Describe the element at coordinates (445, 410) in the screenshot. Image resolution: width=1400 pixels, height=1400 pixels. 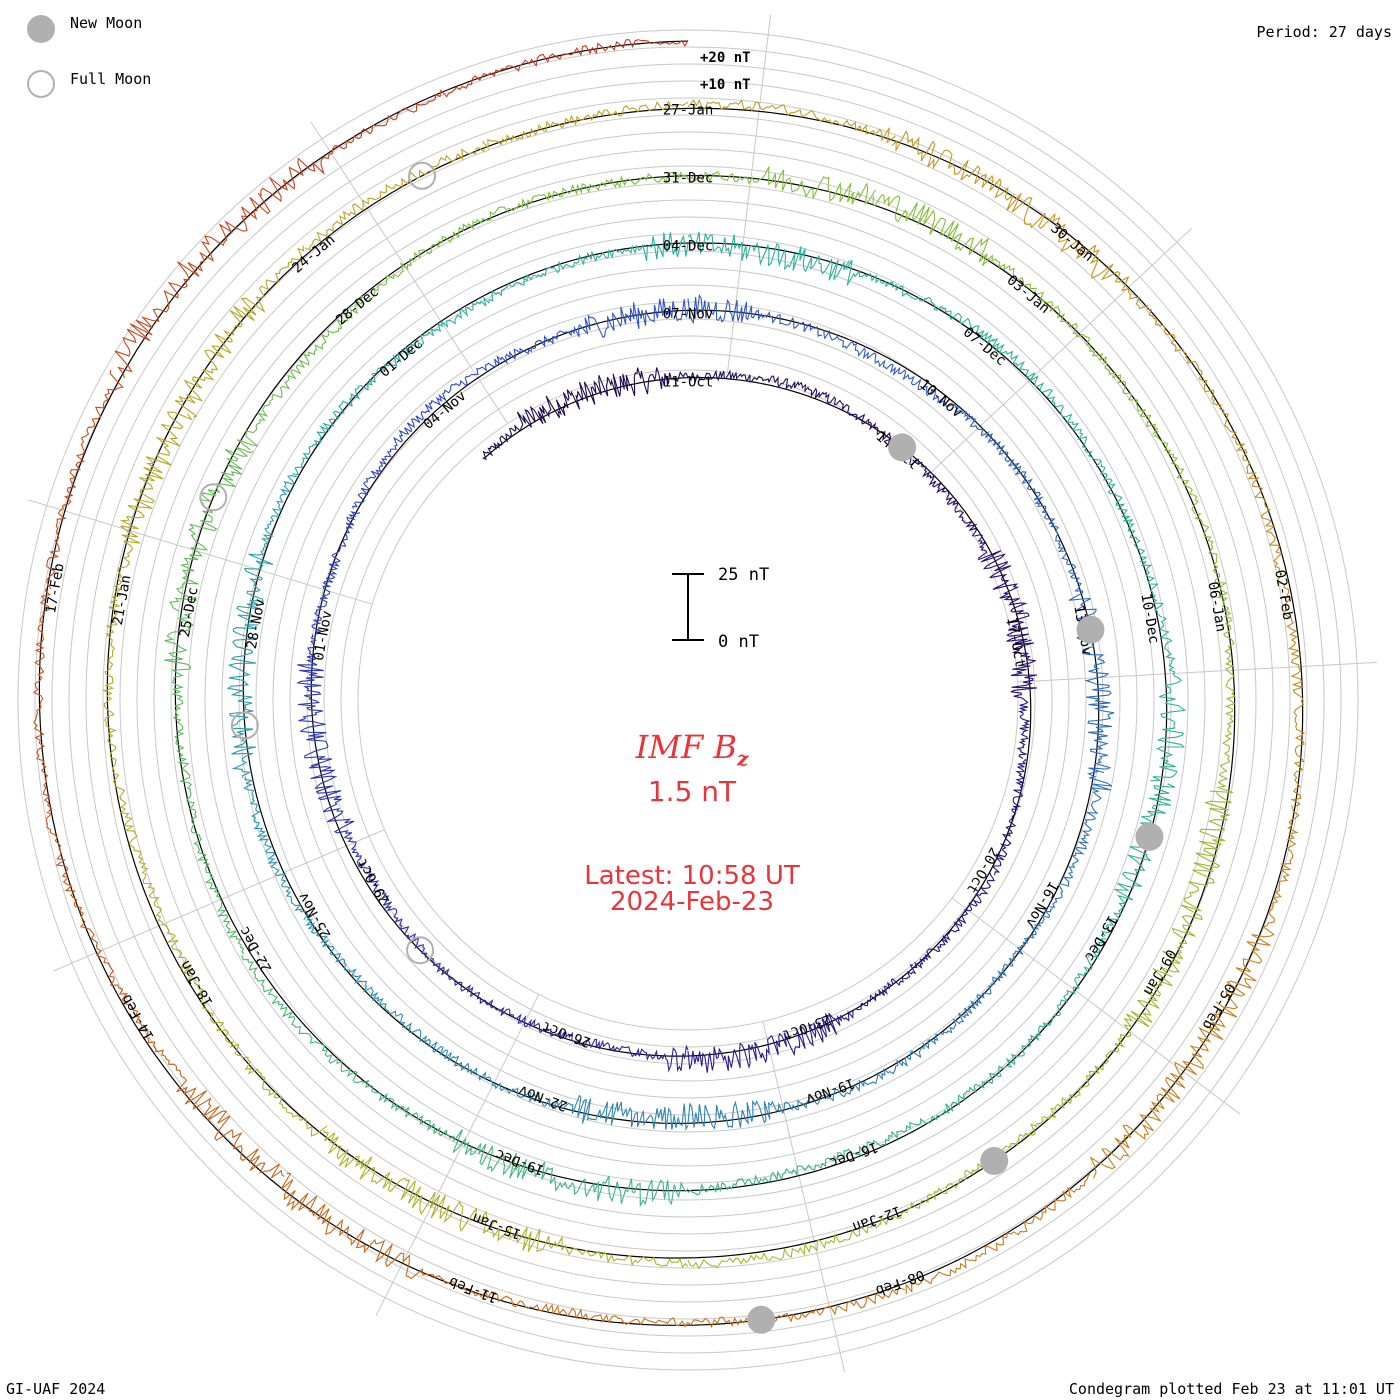
I see `date-tick-label: 04-Nov` at that location.